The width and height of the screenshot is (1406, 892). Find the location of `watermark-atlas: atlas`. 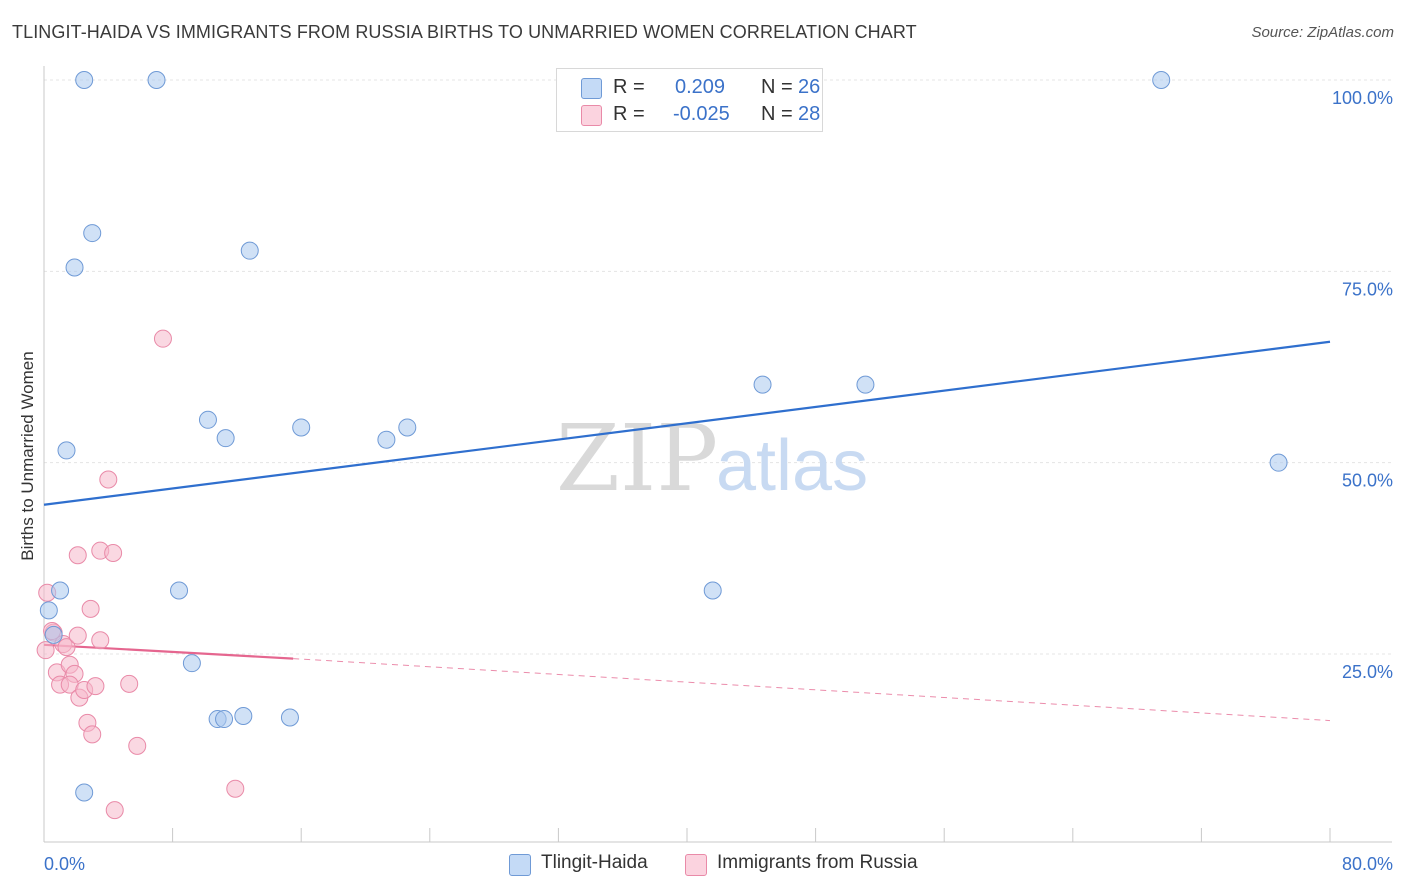

watermark-atlas: atlas is located at coordinates (792, 466).